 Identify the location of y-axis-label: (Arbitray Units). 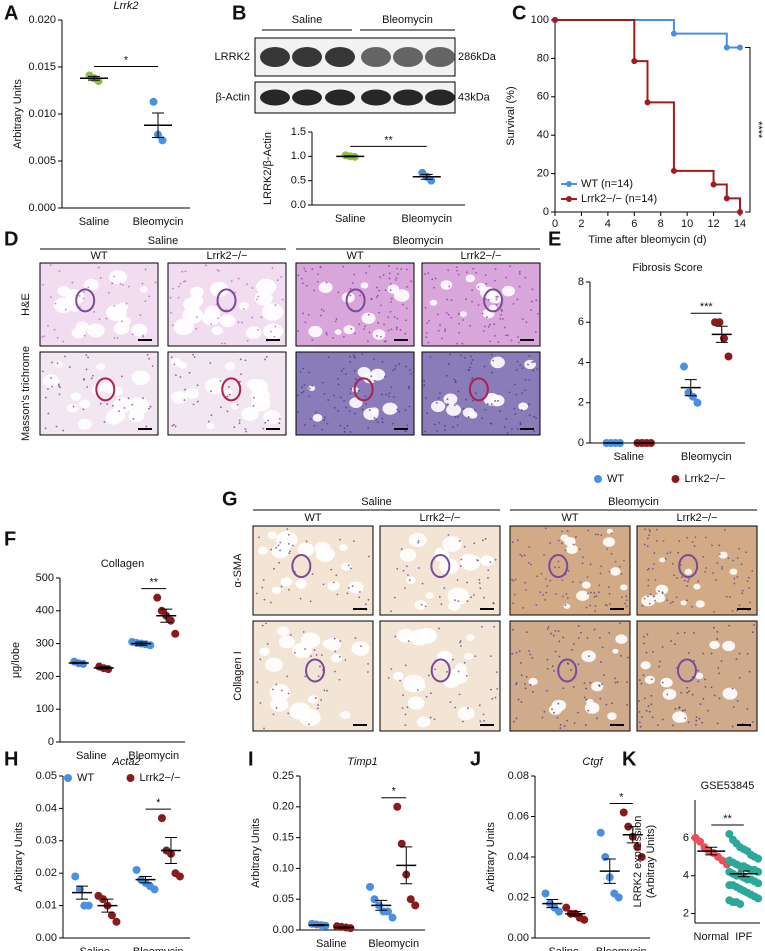
(651, 861).